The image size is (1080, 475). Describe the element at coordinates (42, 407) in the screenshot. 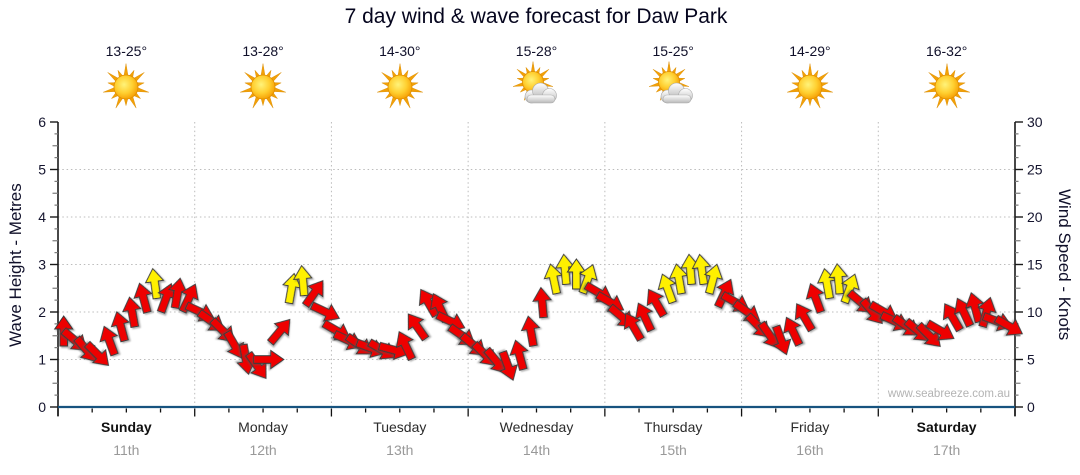

I see `wave-axis-tick-label: 0` at that location.